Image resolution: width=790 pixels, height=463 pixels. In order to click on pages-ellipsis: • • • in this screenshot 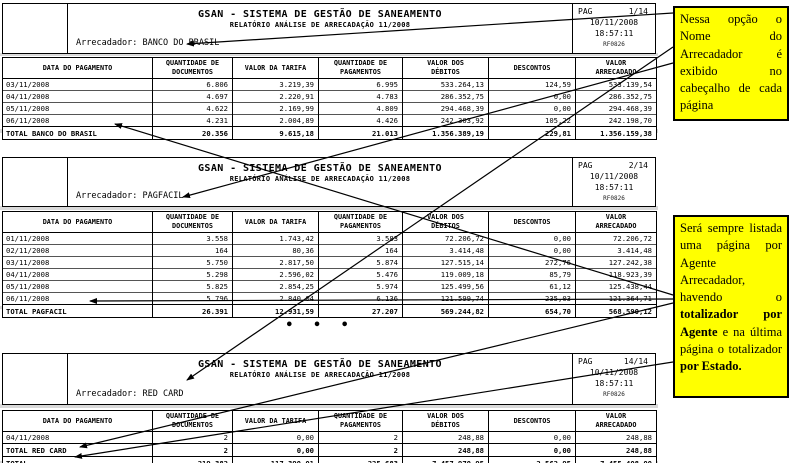, I will do `click(320, 325)`.